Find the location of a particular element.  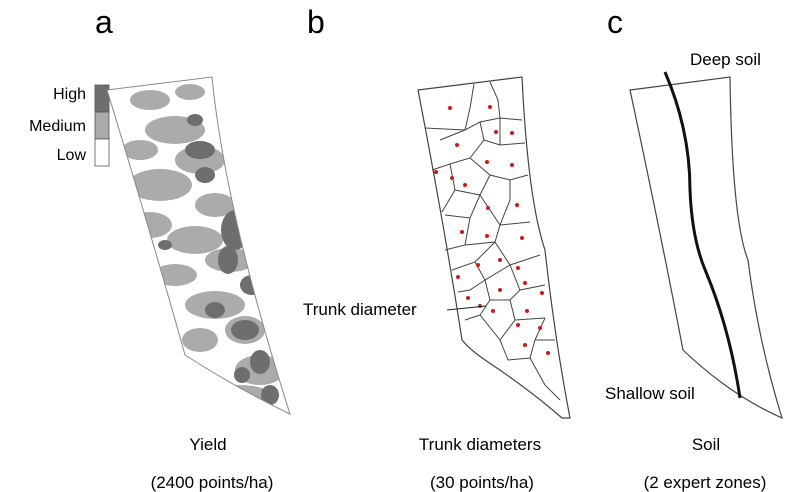

legend-swatch-medium is located at coordinates (102, 125).